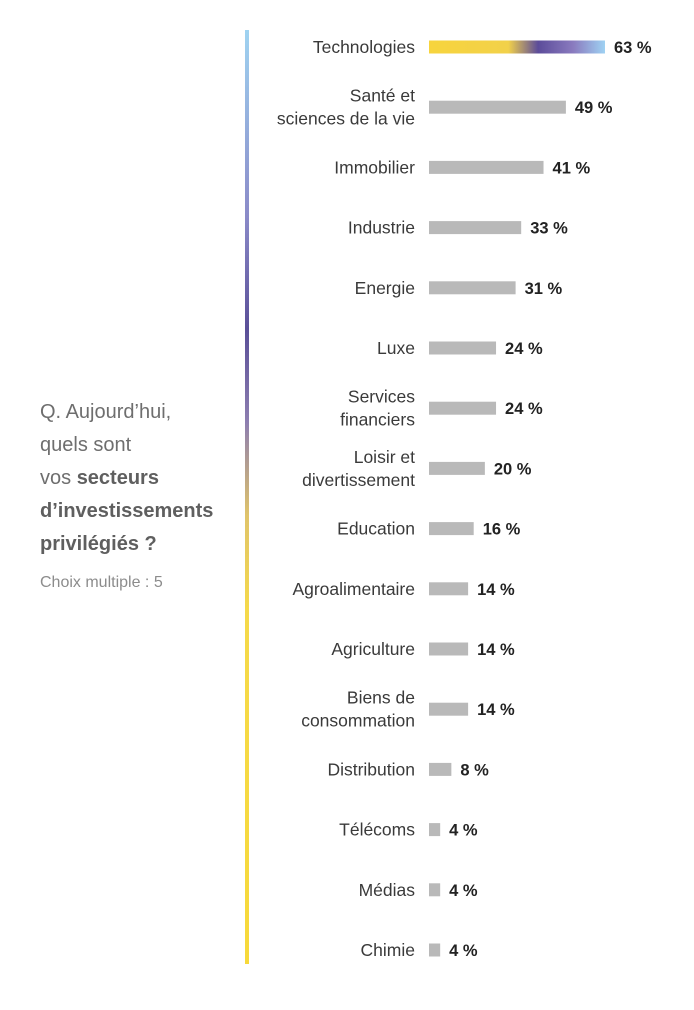 This screenshot has height=1010, width=694. What do you see at coordinates (58, 478) in the screenshot?
I see `question-line-3-prefix: vos` at bounding box center [58, 478].